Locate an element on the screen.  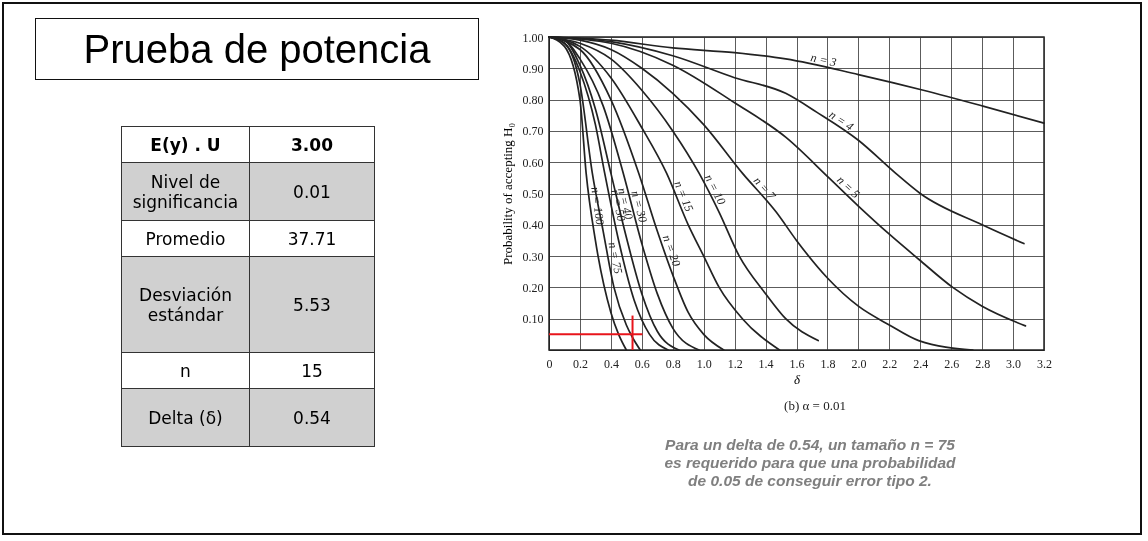
text: 0.01 is located at coordinates (312, 191).